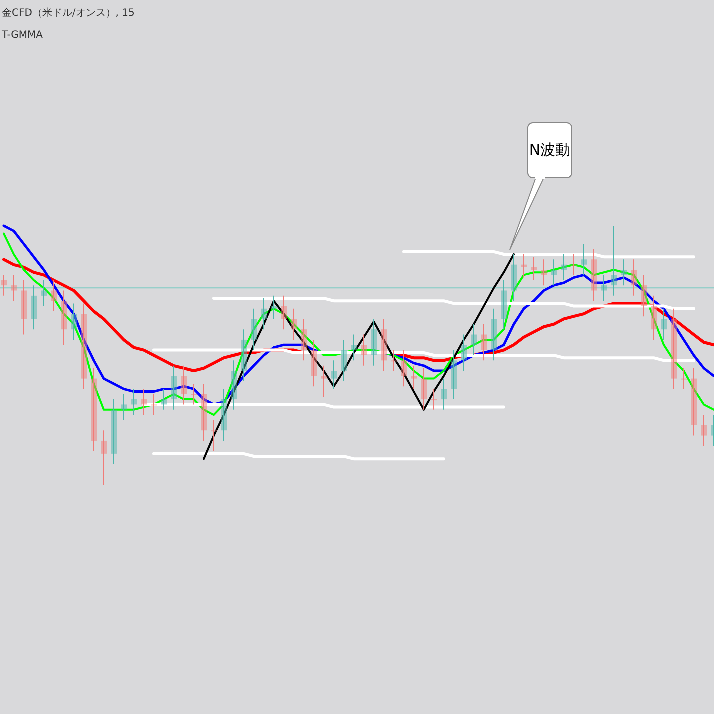  Describe the element at coordinates (541, 186) in the screenshot. I see `callout: N波動` at that location.